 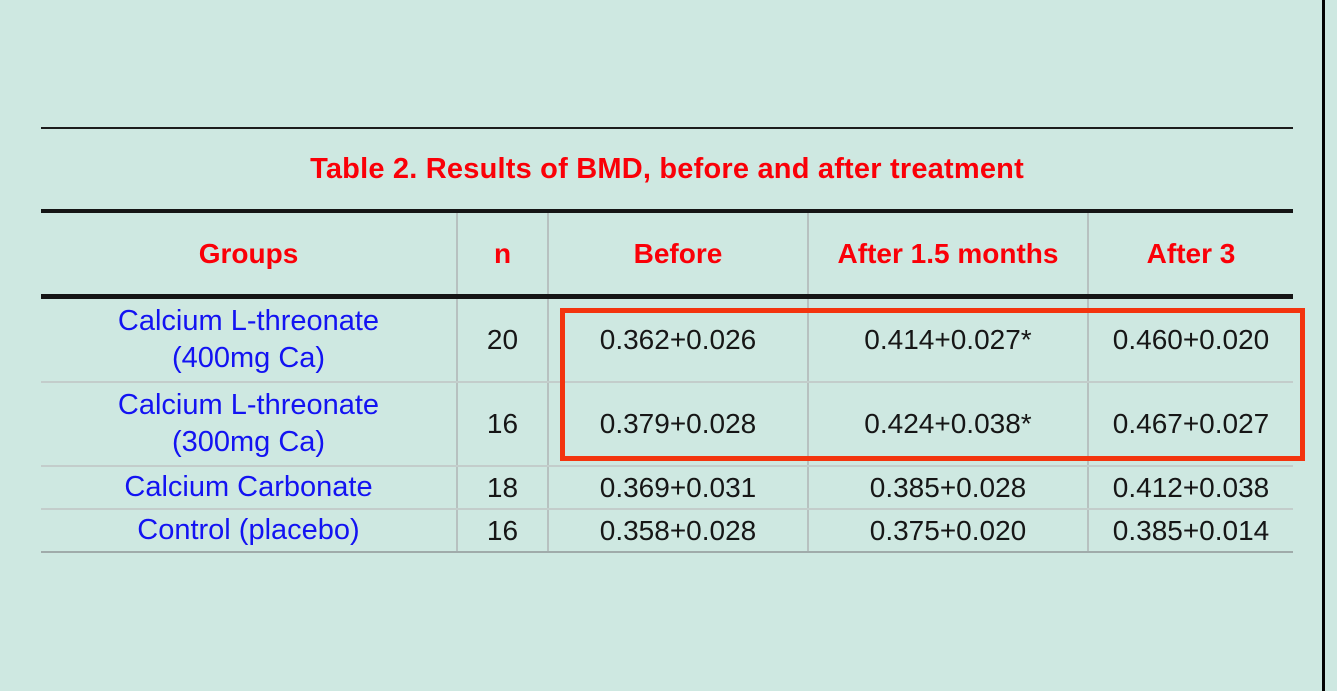 What do you see at coordinates (248, 358) in the screenshot?
I see `group-dose: (400mg Ca)` at bounding box center [248, 358].